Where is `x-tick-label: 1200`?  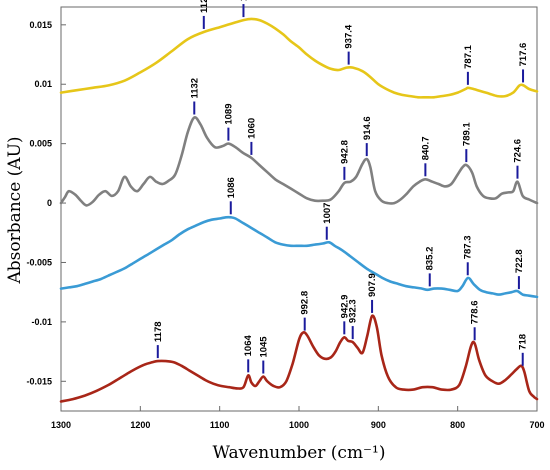
x-tick-label: 1200 is located at coordinates (140, 425).